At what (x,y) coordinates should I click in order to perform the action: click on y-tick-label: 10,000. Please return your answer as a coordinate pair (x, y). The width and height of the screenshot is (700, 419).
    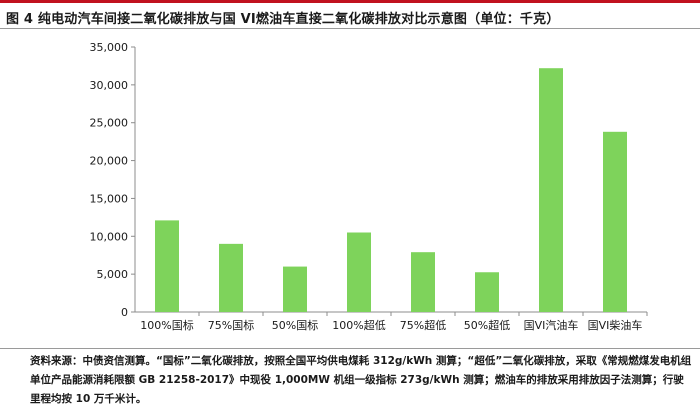
    Looking at the image, I should click on (109, 236).